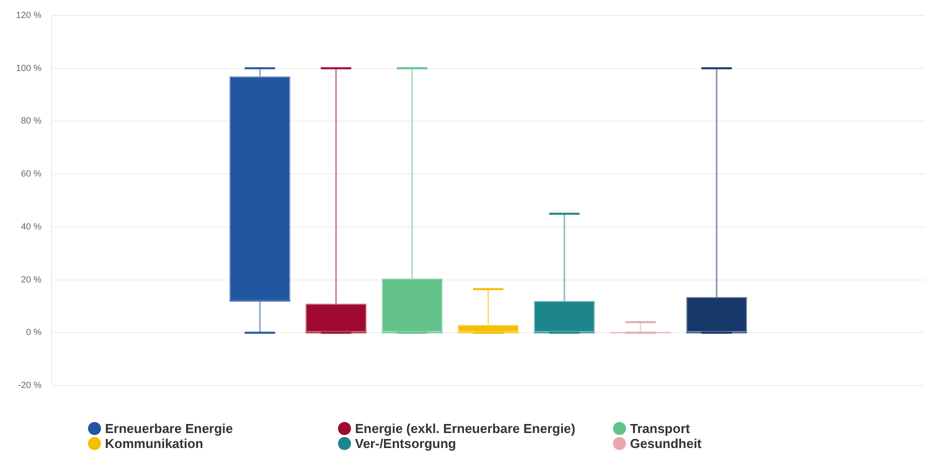 Image resolution: width=925 pixels, height=455 pixels. I want to click on legend-label: Gesundheit, so click(666, 443).